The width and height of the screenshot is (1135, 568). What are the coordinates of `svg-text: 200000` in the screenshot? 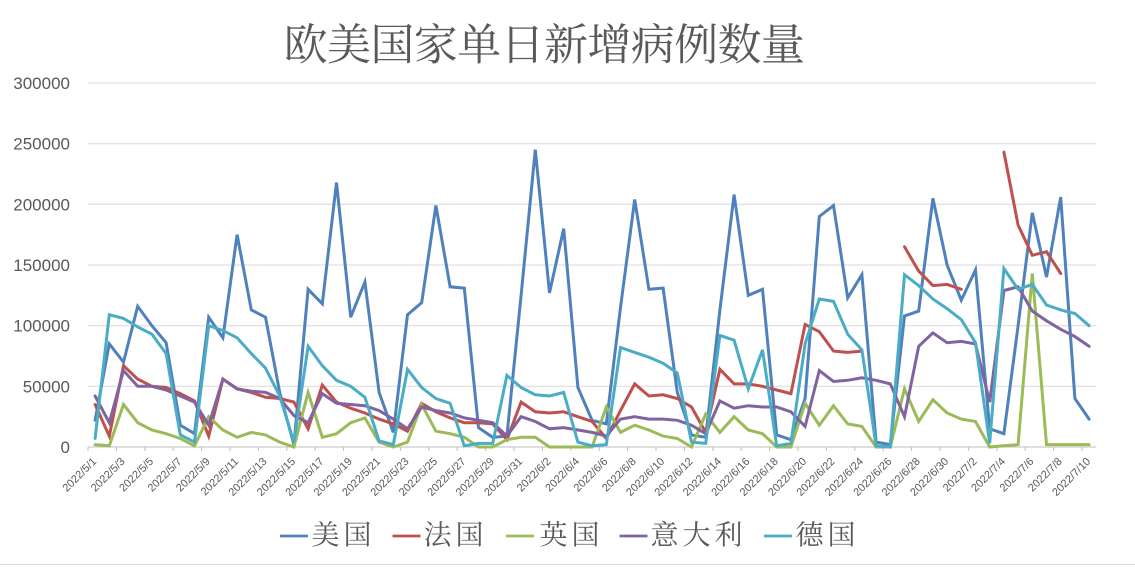 It's located at (41, 204).